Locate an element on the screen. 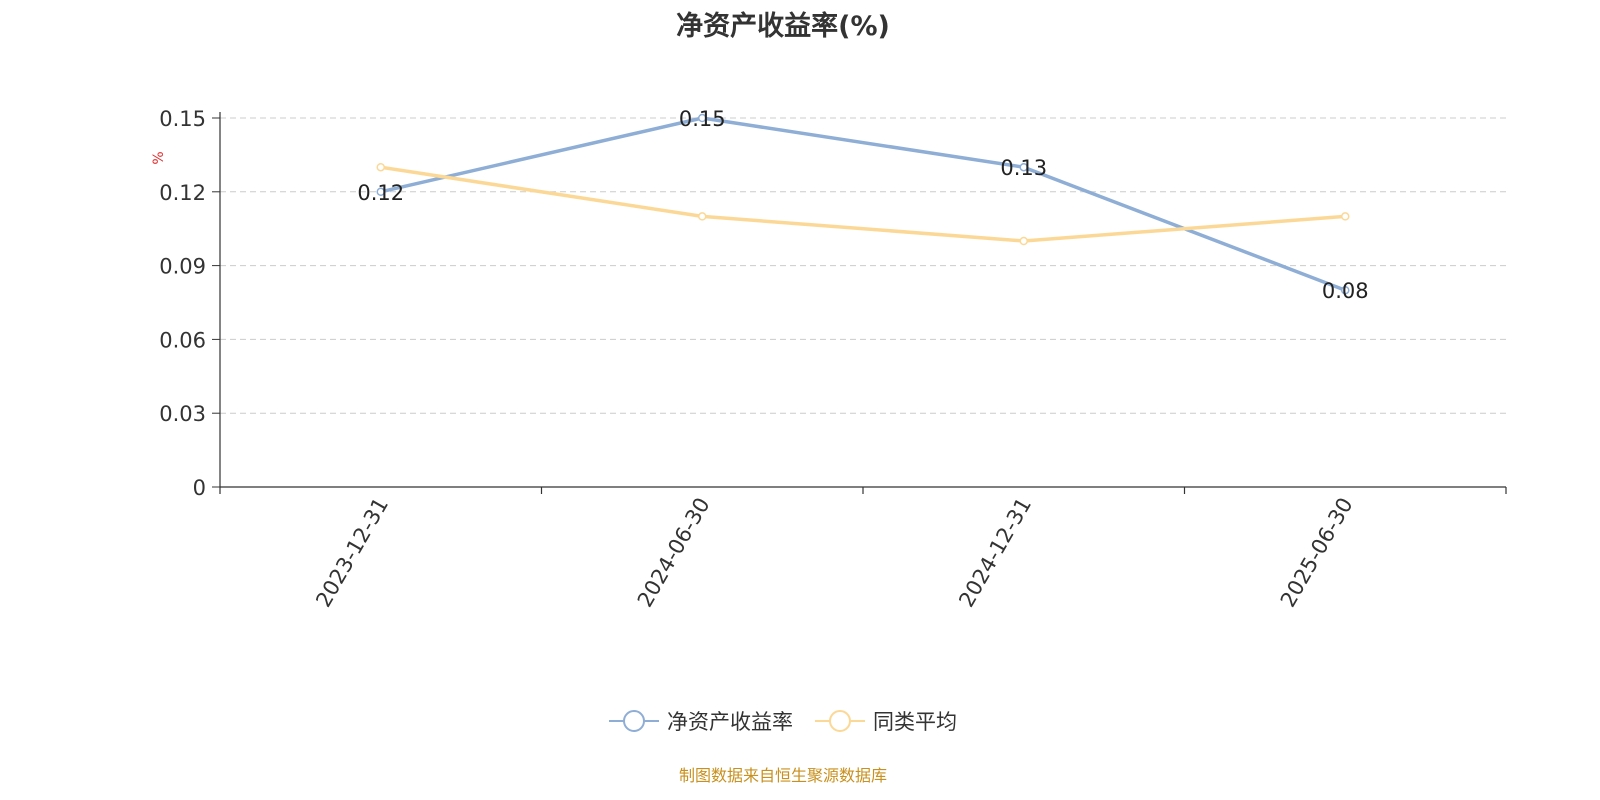 The image size is (1600, 800). x-tick-label: 2023-12-31 is located at coordinates (352, 553).